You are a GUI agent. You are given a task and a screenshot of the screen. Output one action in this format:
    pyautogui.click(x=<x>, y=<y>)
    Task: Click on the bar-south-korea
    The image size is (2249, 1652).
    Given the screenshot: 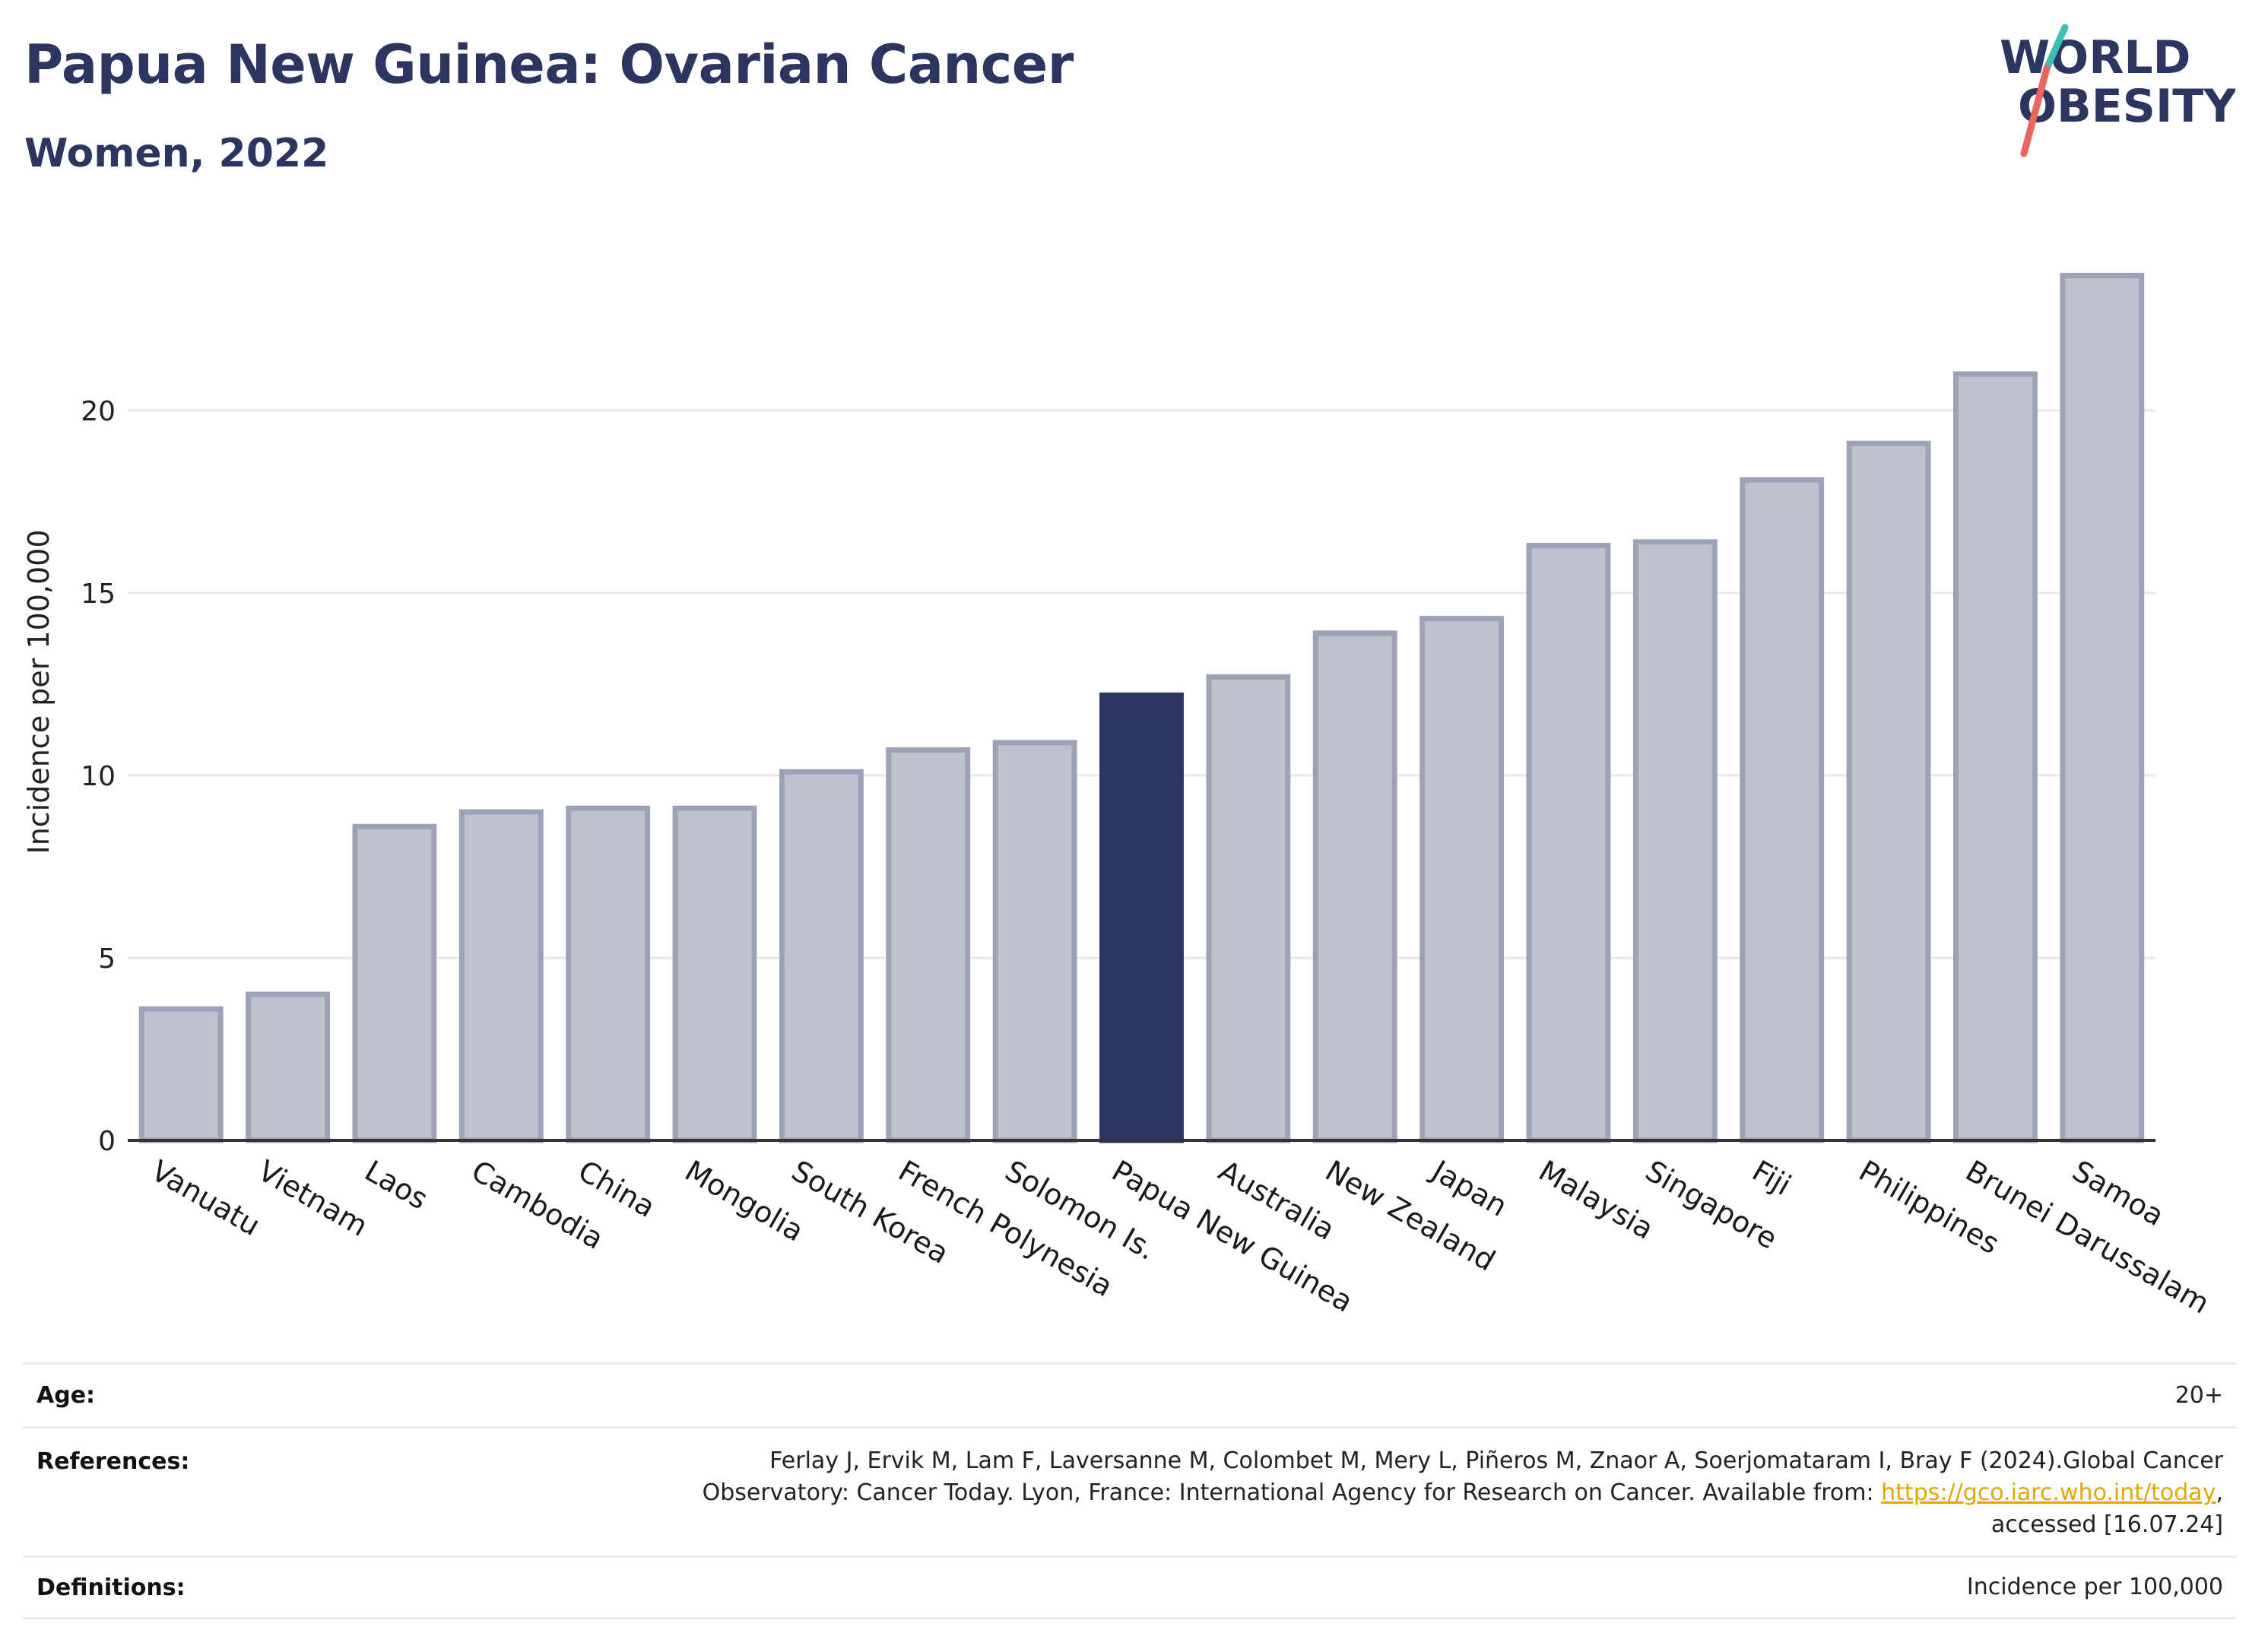 What is the action you would take?
    pyautogui.click(x=821, y=956)
    